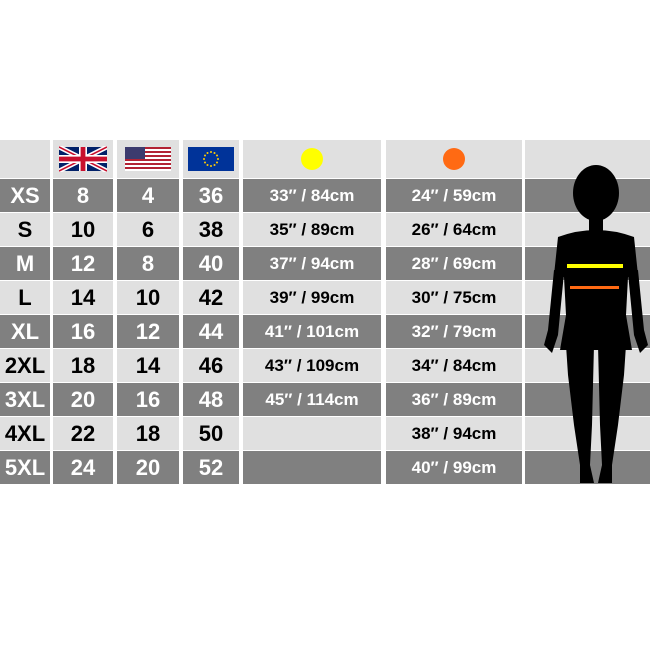 This screenshot has height=650, width=650. I want to click on eu-size: 50, so click(211, 433).